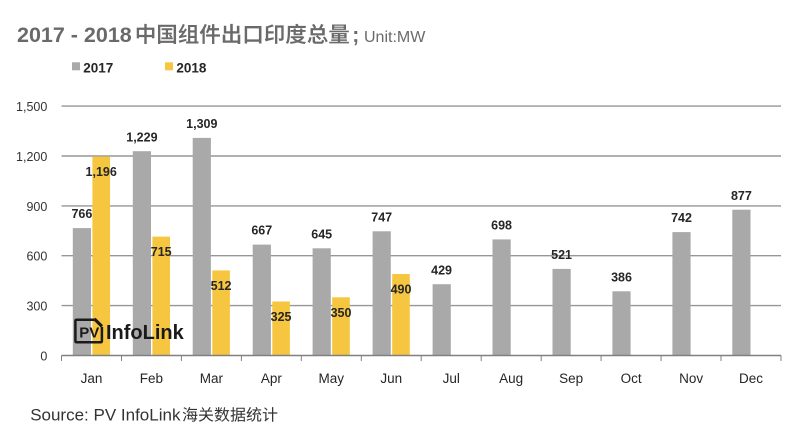 This screenshot has width=798, height=448. Describe the element at coordinates (441, 270) in the screenshot. I see `svg-text: 429` at that location.